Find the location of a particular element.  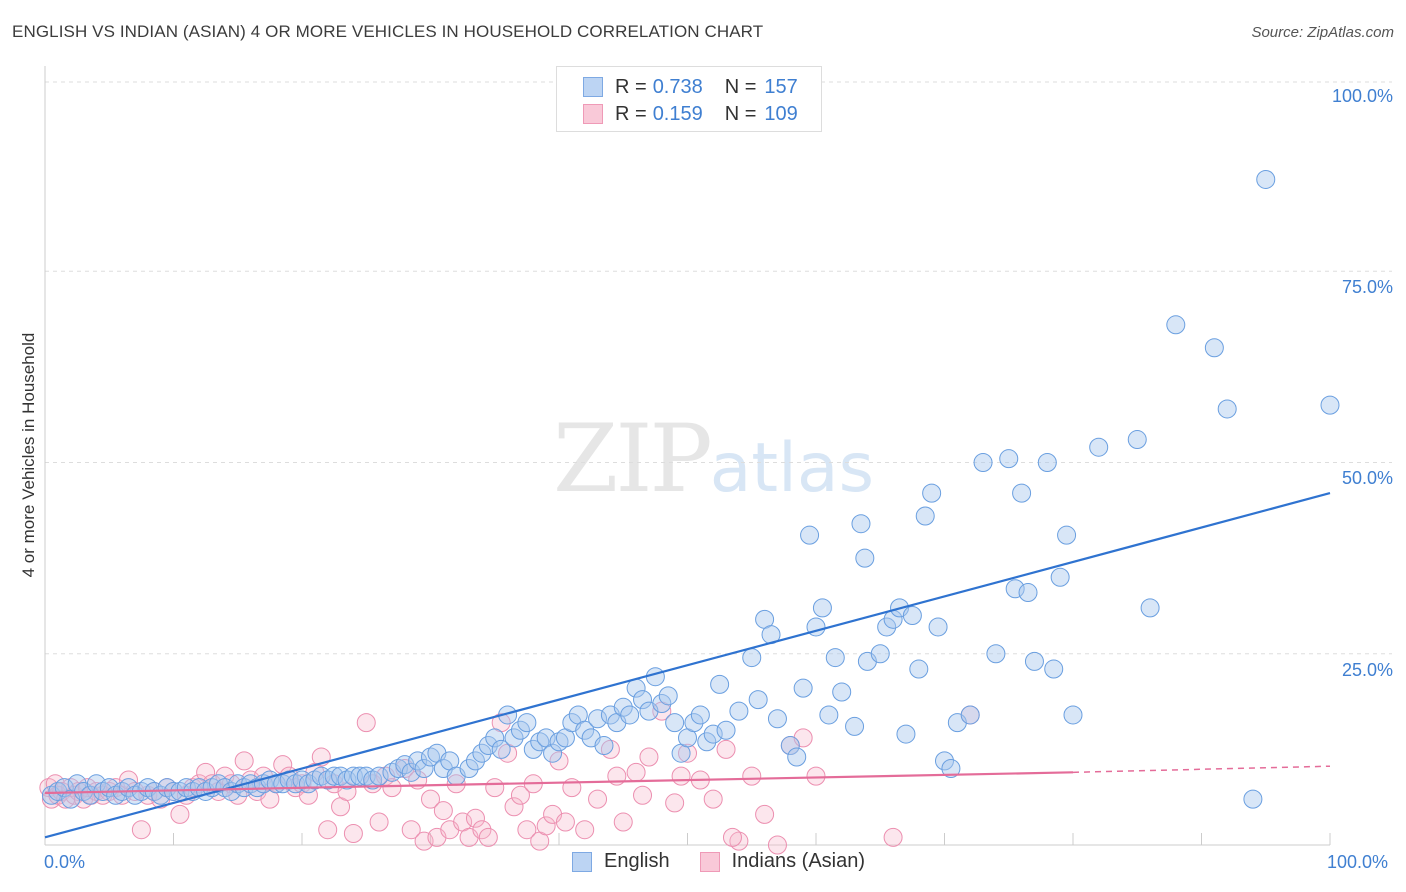

watermark: ZIPatlas is located at coordinates (713, 459).